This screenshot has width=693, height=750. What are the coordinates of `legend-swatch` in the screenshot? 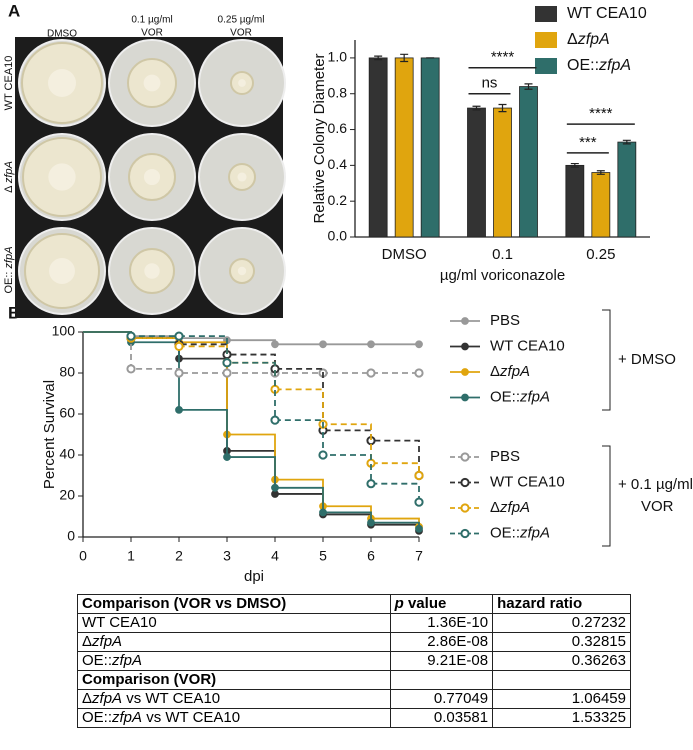 It's located at (546, 40).